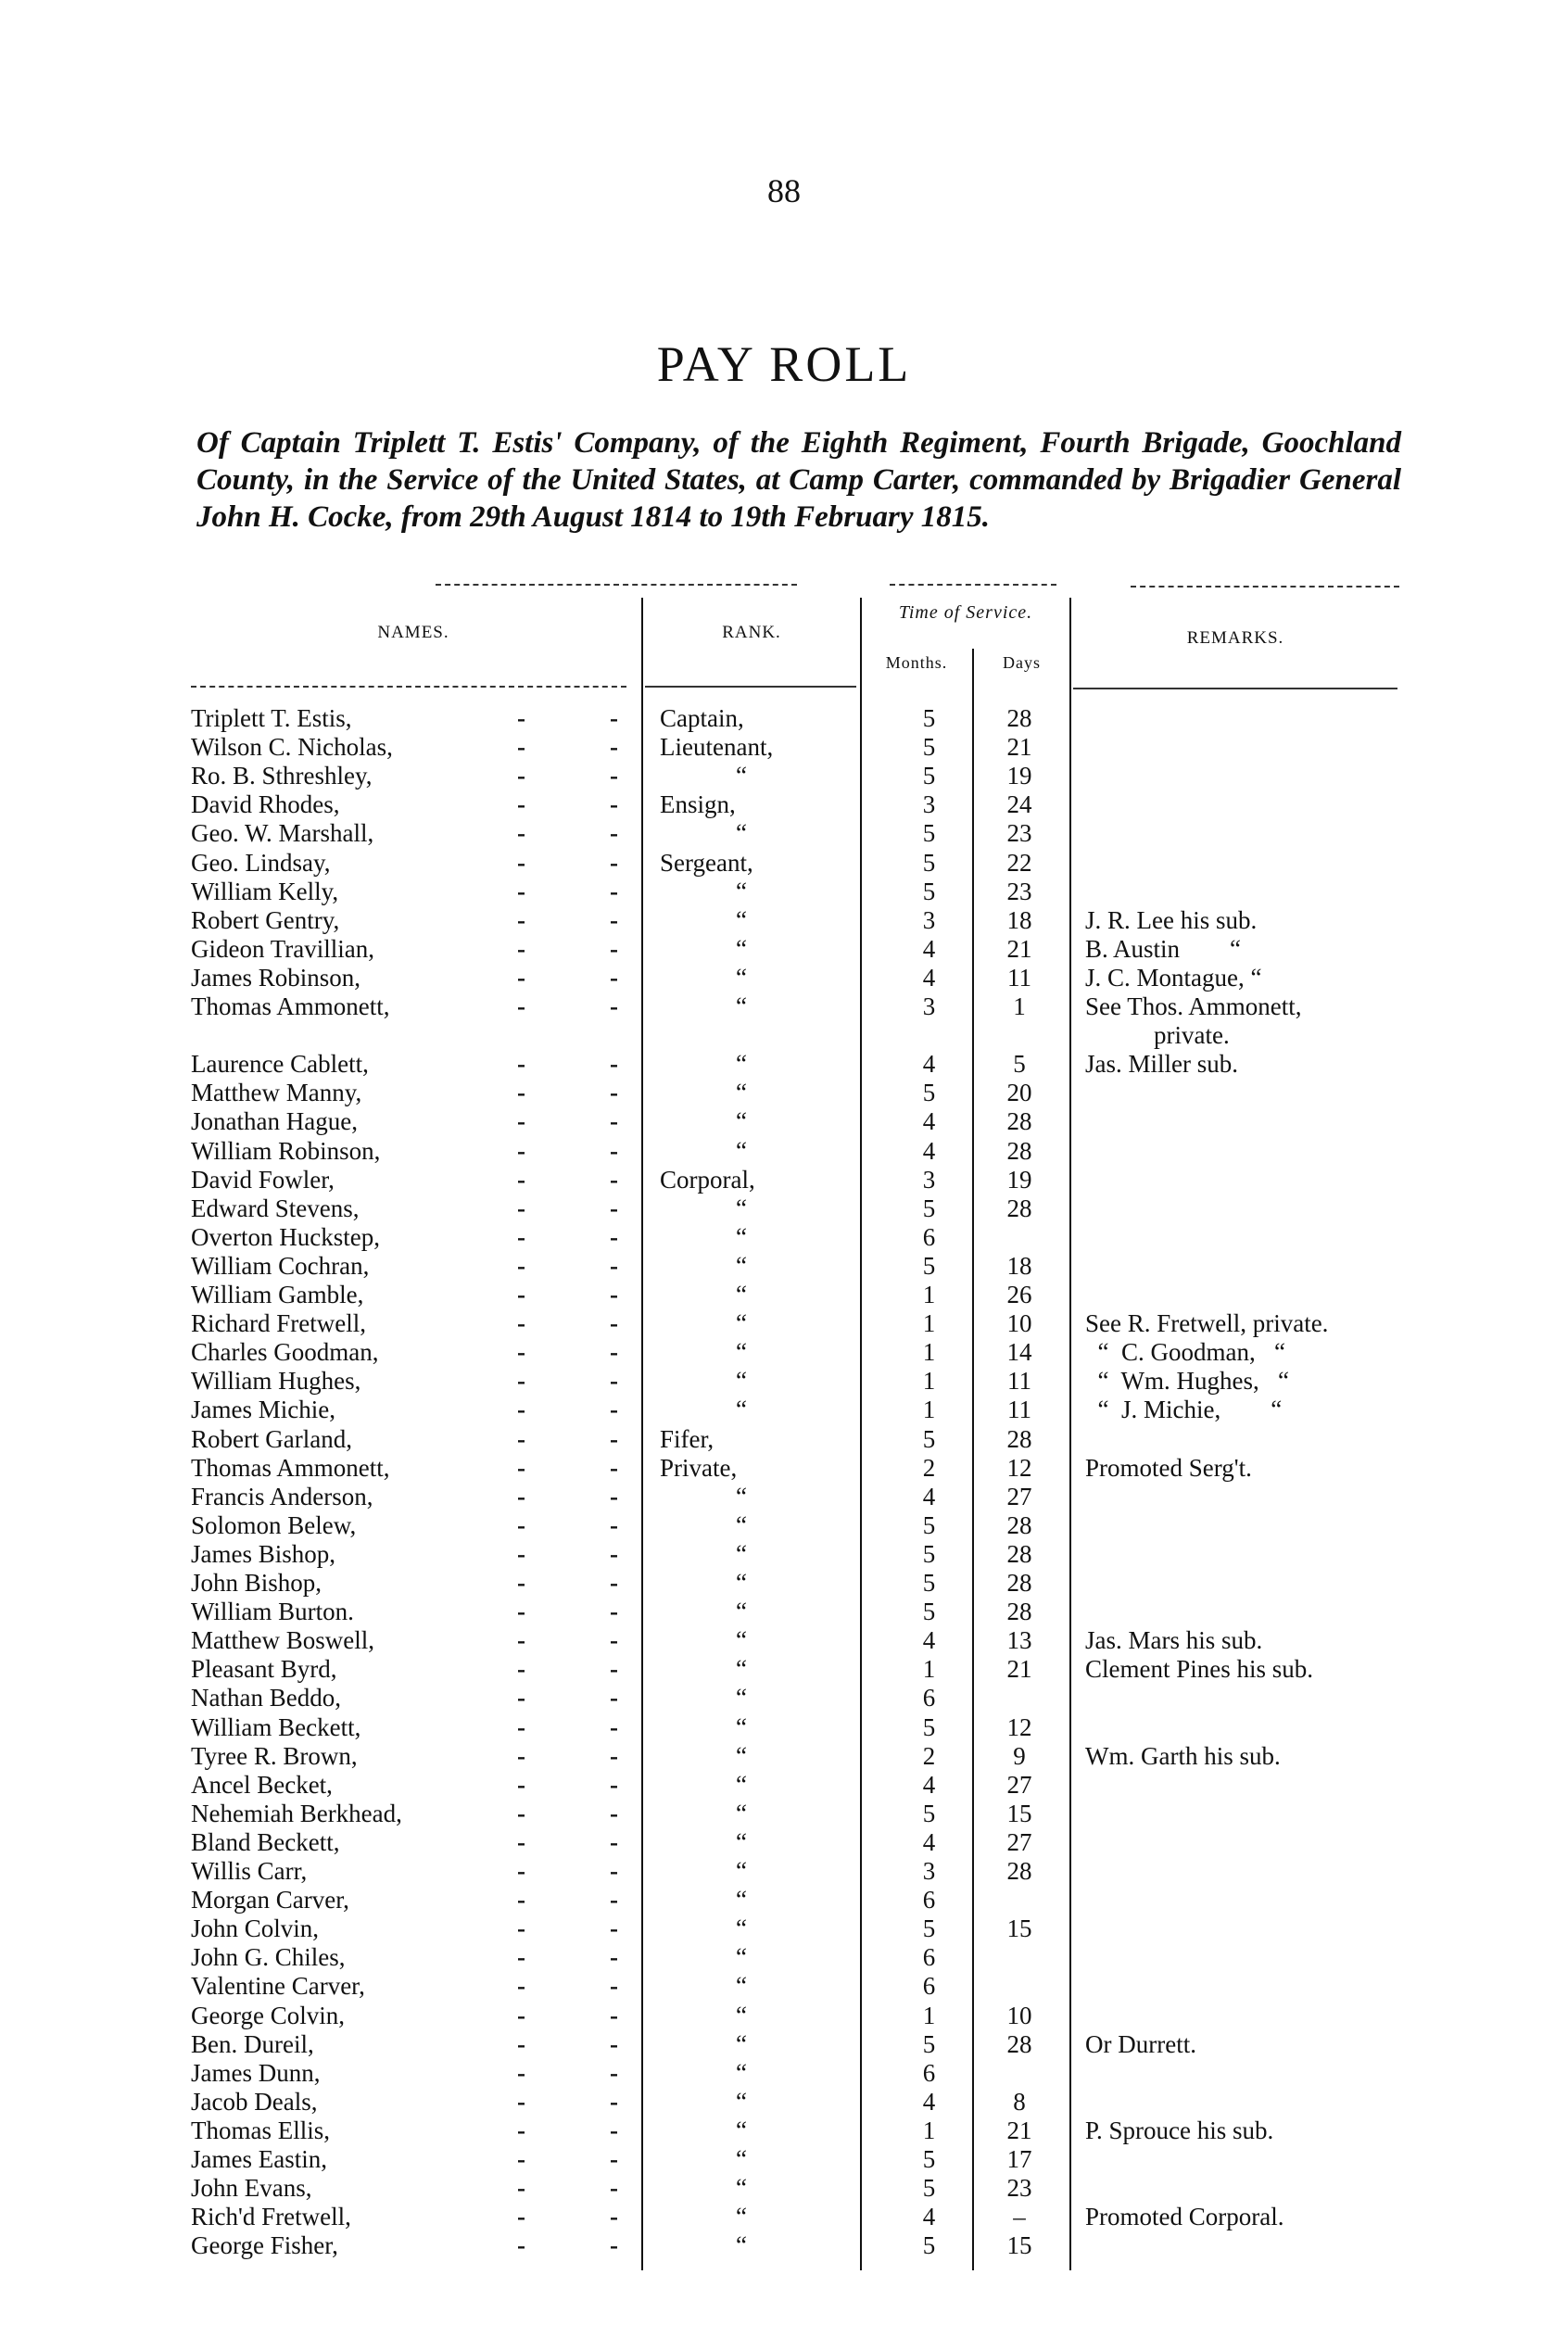  What do you see at coordinates (285, 1236) in the screenshot?
I see `row-name: Overton Huckstep,` at bounding box center [285, 1236].